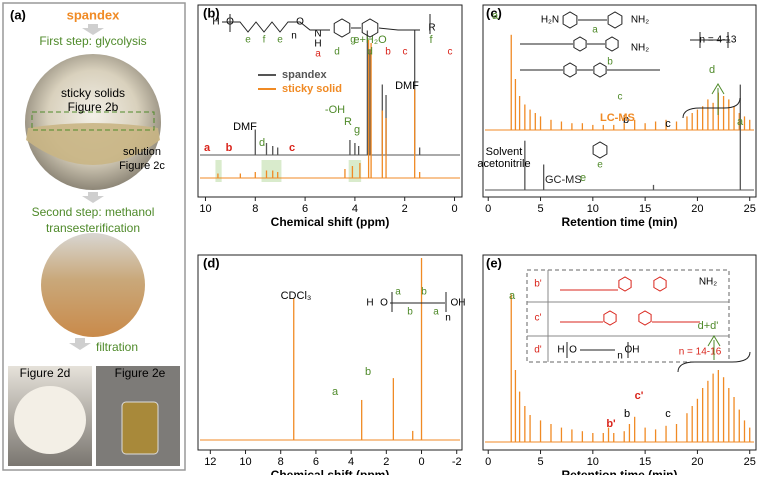 The height and width of the screenshot is (480, 760). I want to click on step-label: filtration, so click(117, 347).